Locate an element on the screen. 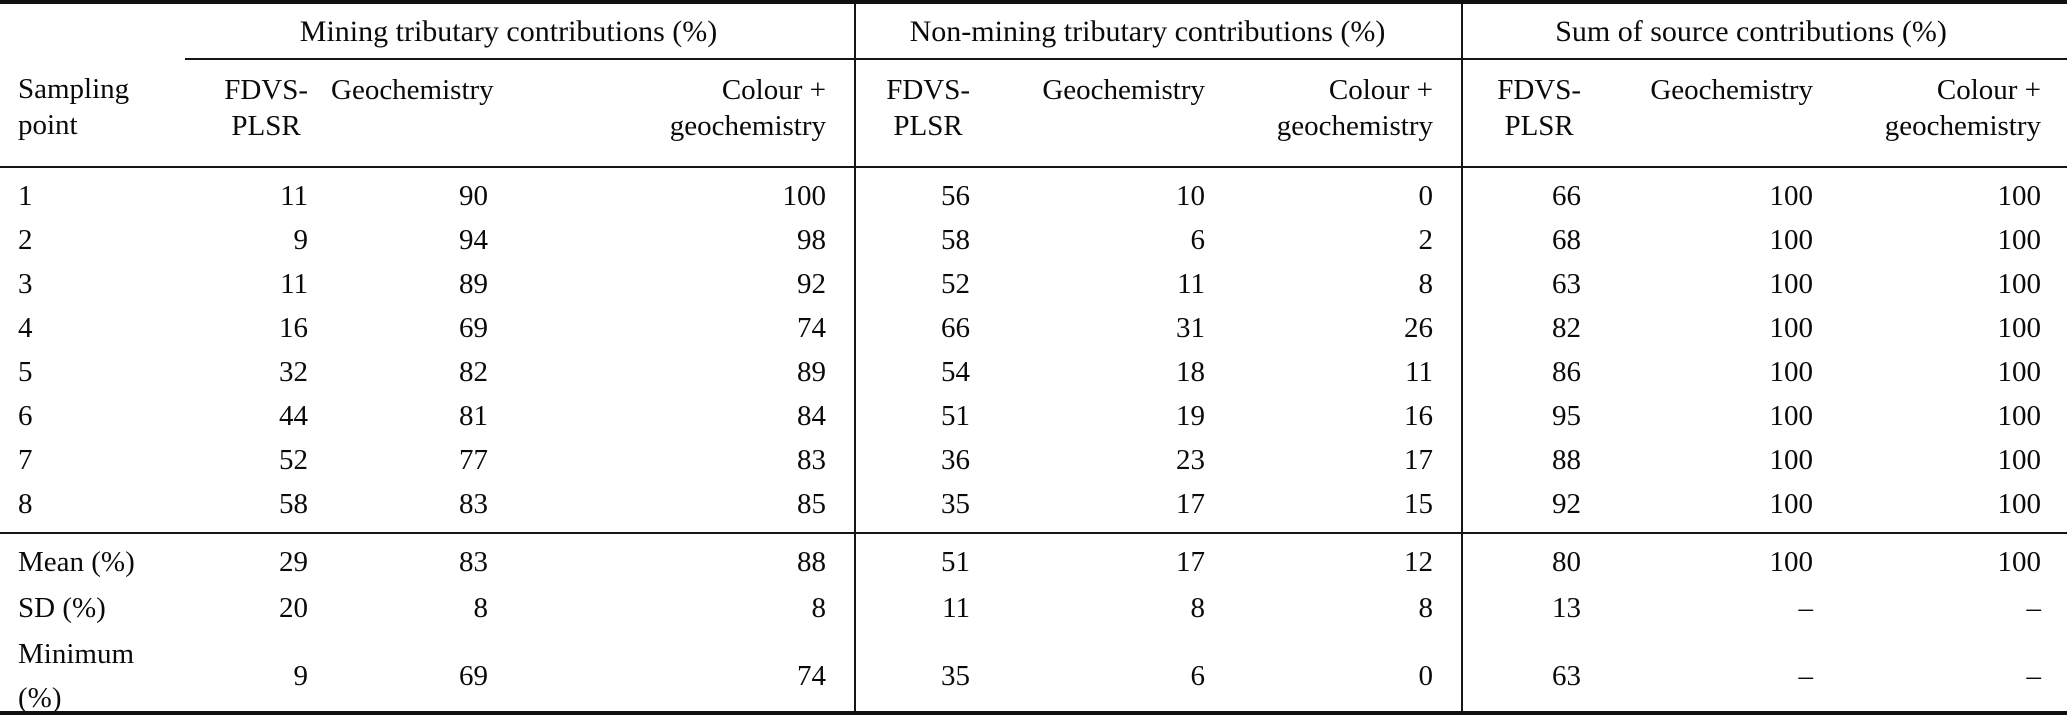 The width and height of the screenshot is (2067, 715). value-cell: 95 is located at coordinates (1532, 416).